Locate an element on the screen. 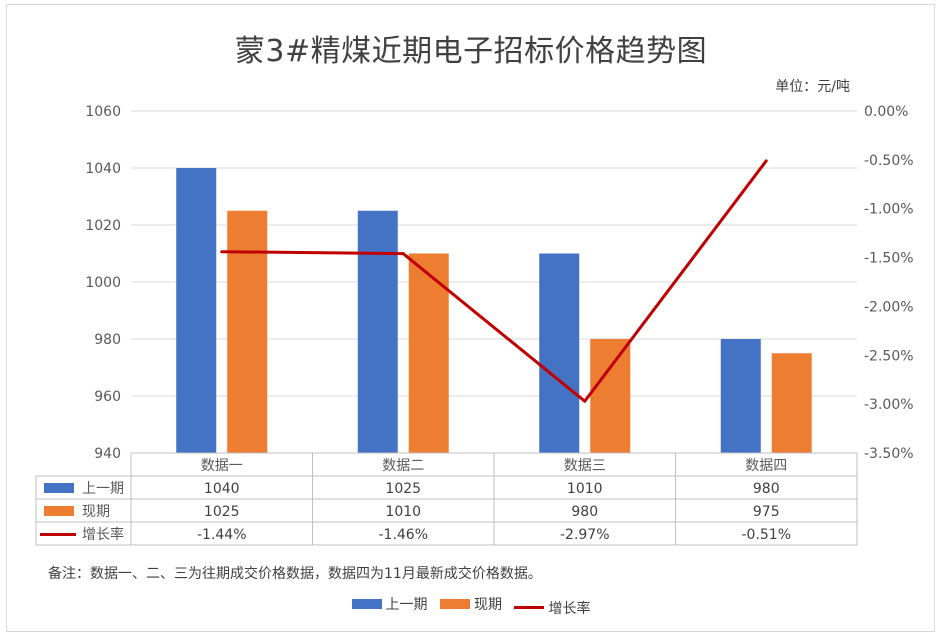 The image size is (942, 637). left-axis-tick-label: 980 is located at coordinates (107, 340).